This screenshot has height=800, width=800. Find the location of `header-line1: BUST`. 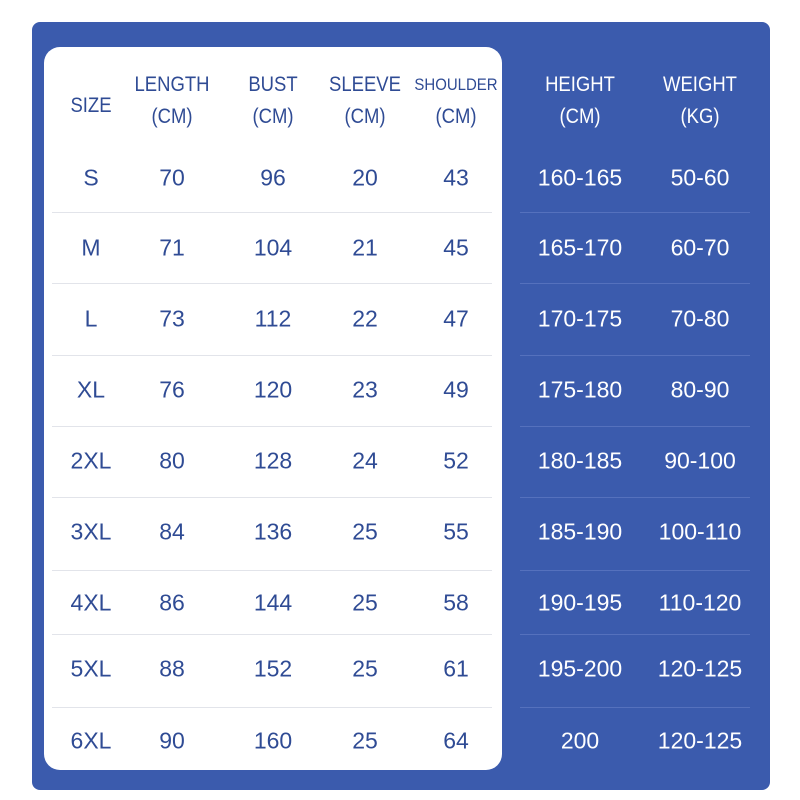

header-line1: BUST is located at coordinates (273, 84).